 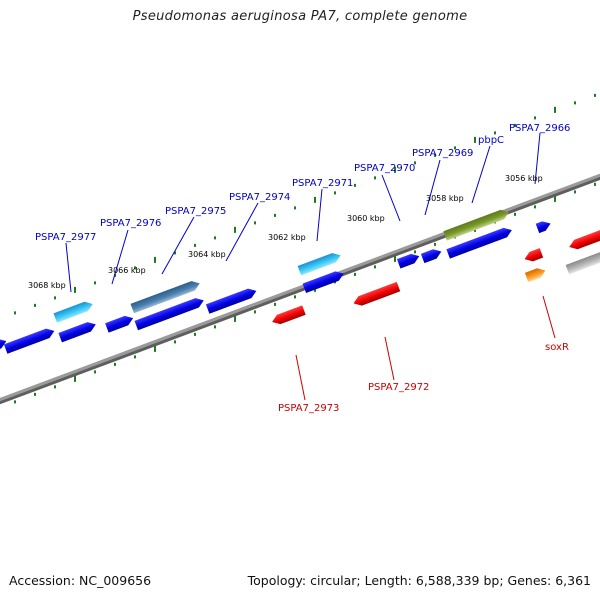 What do you see at coordinates (130, 223) in the screenshot?
I see `gene-label: PSPA7_2976` at bounding box center [130, 223].